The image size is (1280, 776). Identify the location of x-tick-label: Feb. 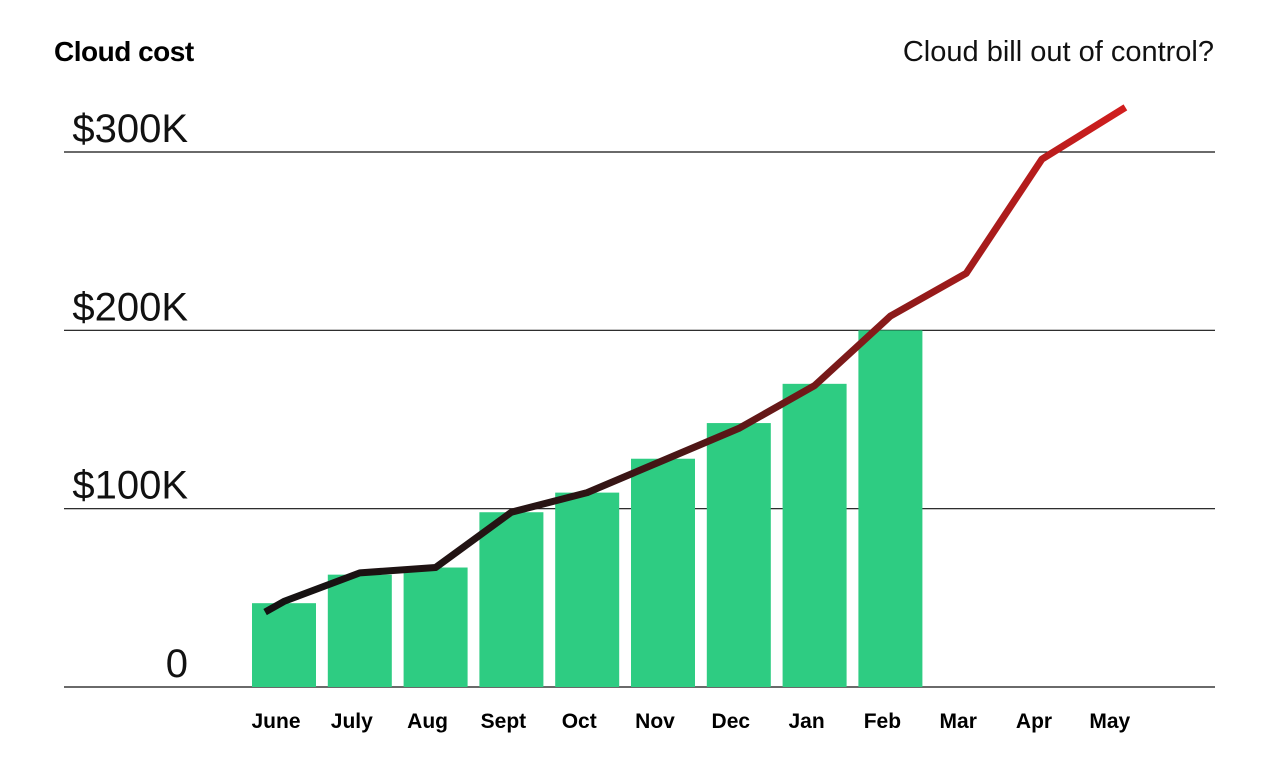
(882, 721).